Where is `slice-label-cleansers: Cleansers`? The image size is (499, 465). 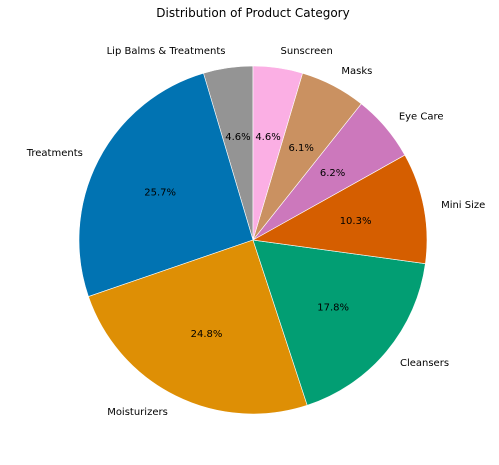 slice-label-cleansers: Cleansers is located at coordinates (424, 363).